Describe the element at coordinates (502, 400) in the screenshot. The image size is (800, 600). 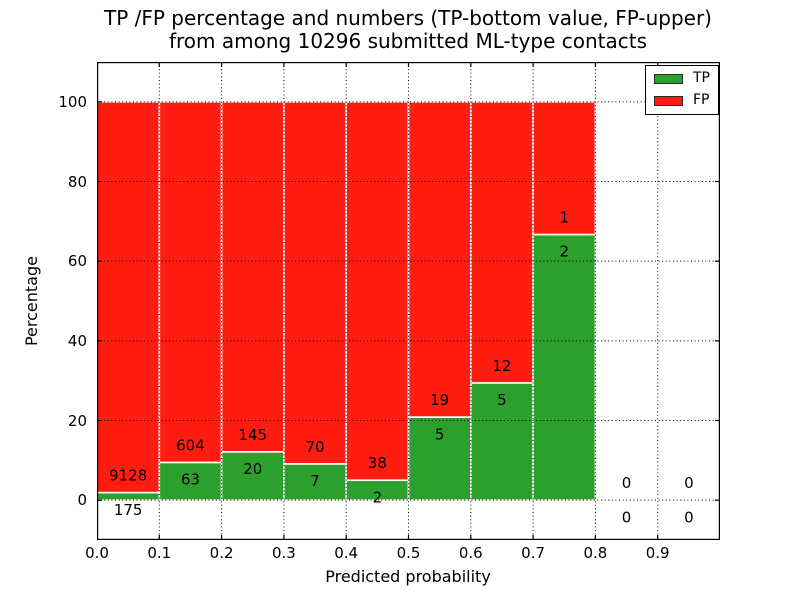
I see `tp-count-label-6: 5` at that location.